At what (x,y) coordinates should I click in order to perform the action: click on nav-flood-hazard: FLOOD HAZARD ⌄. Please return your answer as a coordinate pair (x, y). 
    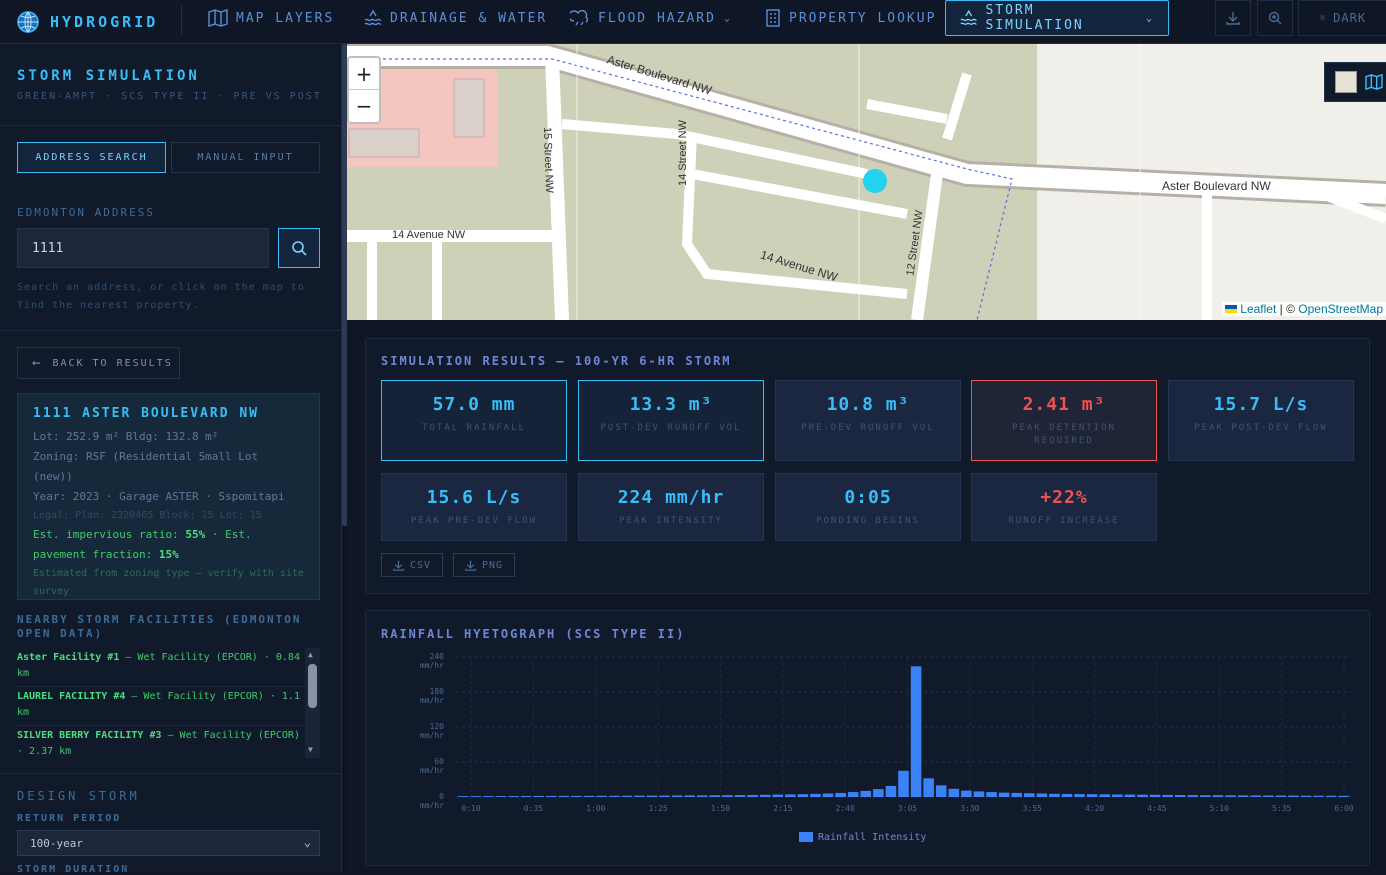
    Looking at the image, I should click on (651, 18).